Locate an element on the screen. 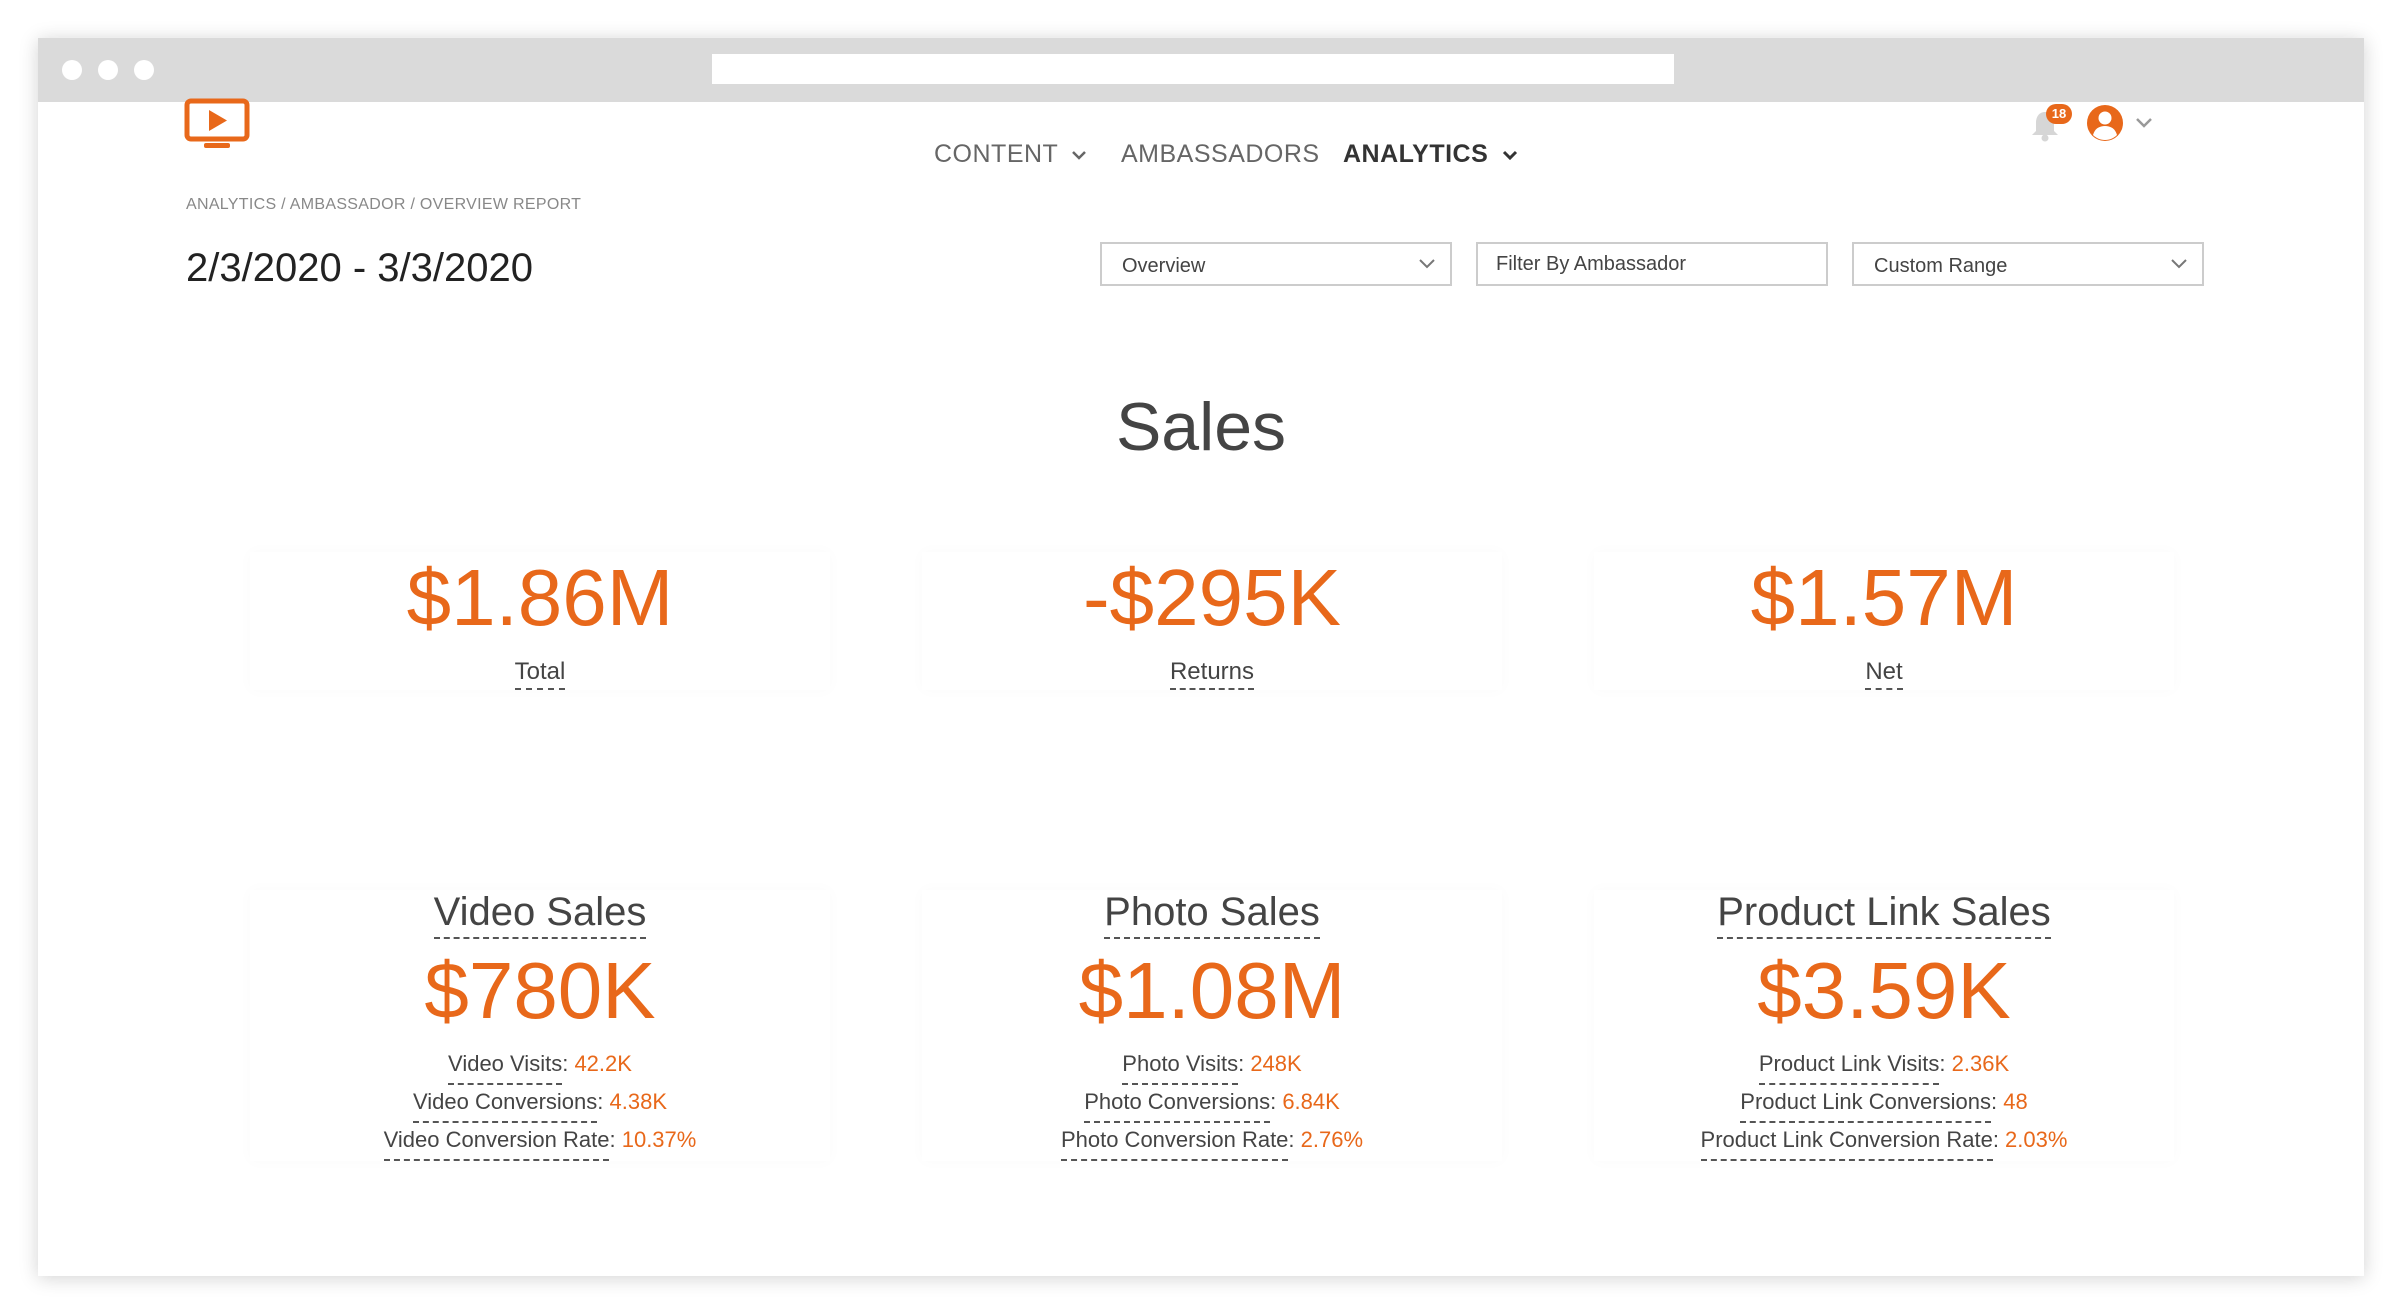  stat-value: 10.37% is located at coordinates (659, 1139).